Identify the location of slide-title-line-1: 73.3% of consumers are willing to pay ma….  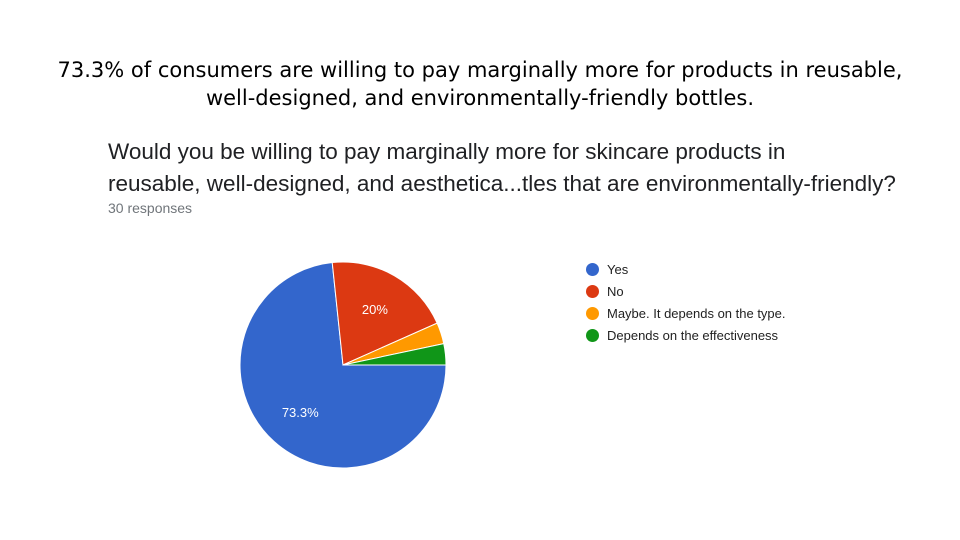
(480, 70).